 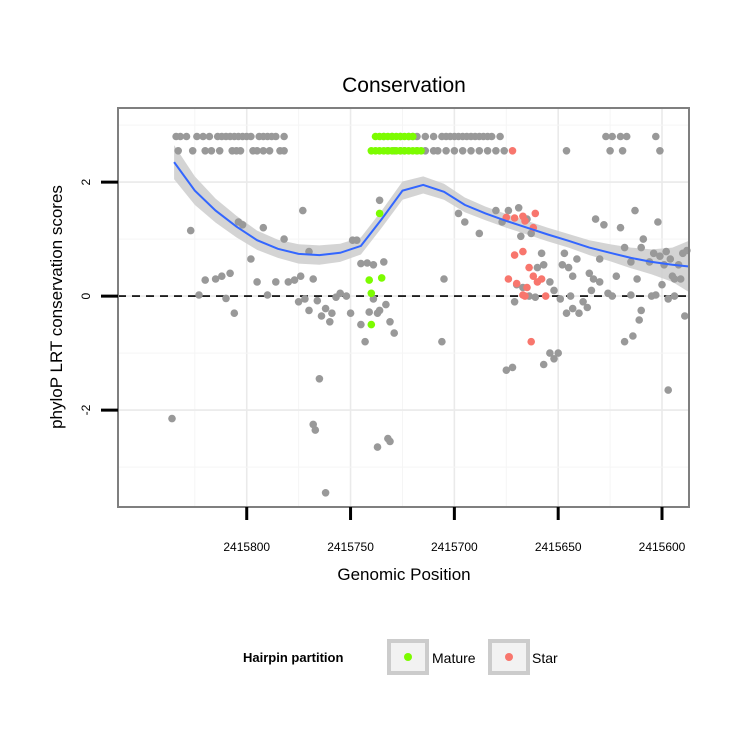 What do you see at coordinates (408, 657) in the screenshot?
I see `legend-dot-mature` at bounding box center [408, 657].